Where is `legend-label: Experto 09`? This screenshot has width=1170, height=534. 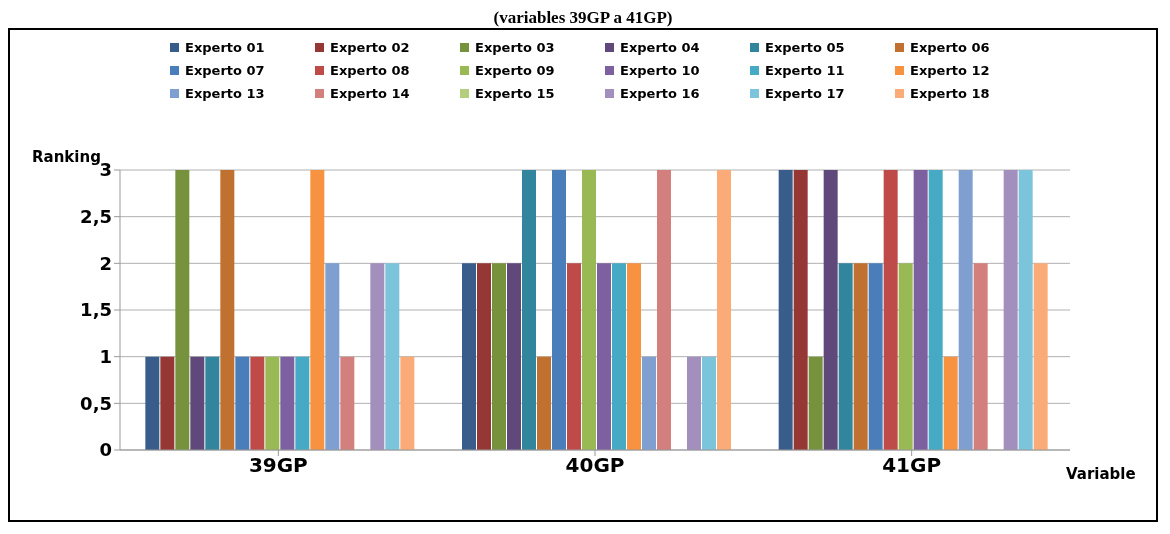 legend-label: Experto 09 is located at coordinates (515, 70).